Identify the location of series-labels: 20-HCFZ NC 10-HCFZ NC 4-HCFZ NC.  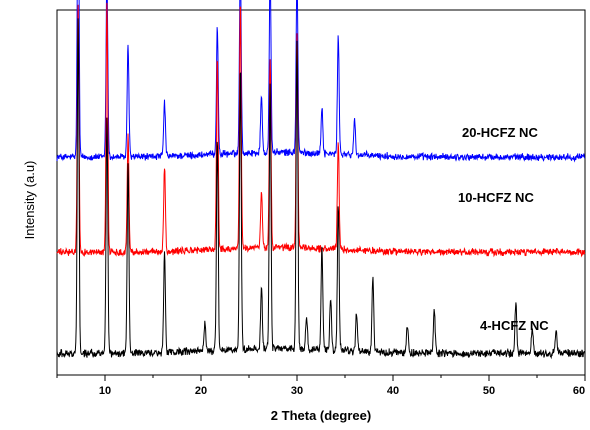
(503, 229).